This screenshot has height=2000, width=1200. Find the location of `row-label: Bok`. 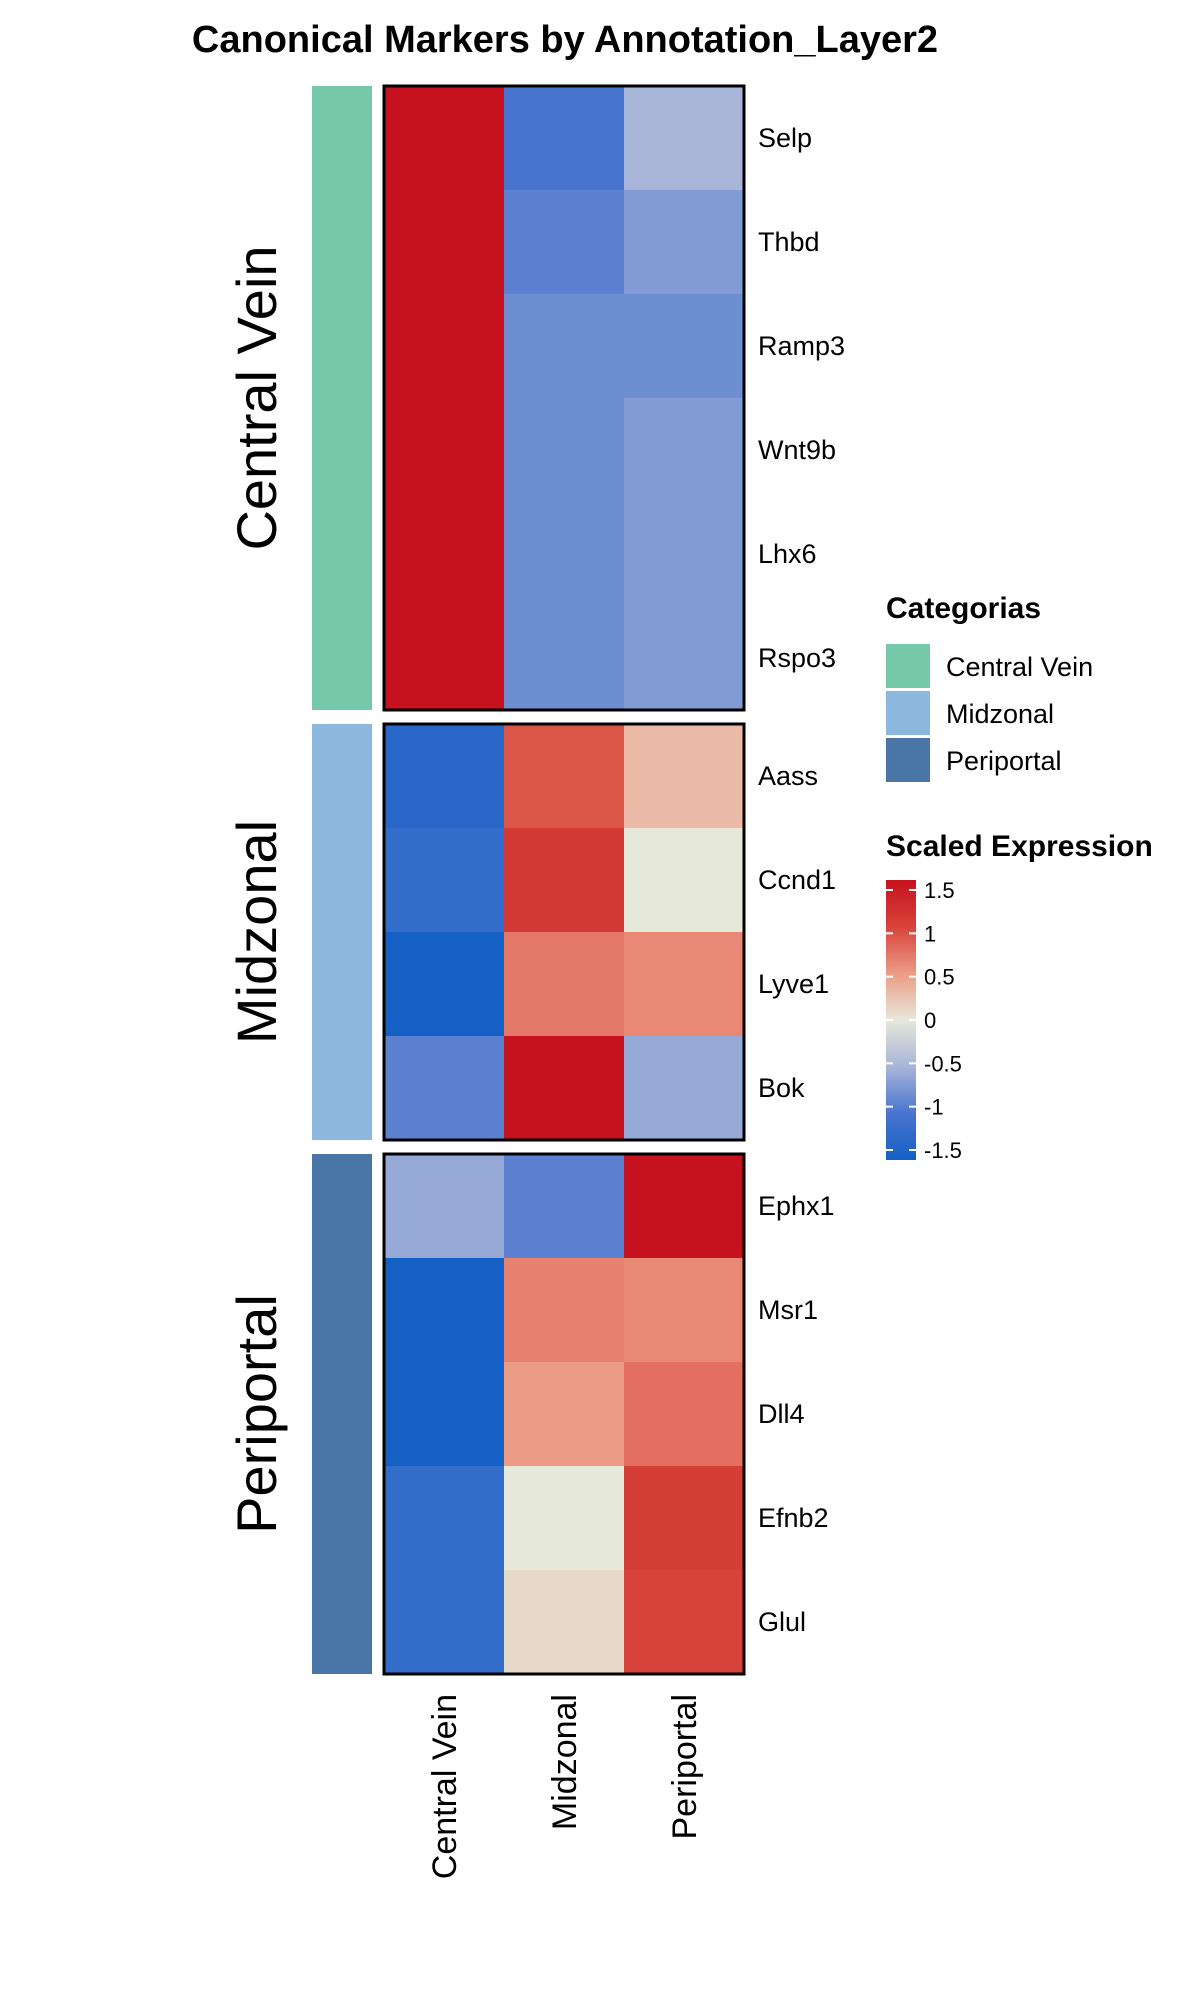

row-label: Bok is located at coordinates (781, 1088).